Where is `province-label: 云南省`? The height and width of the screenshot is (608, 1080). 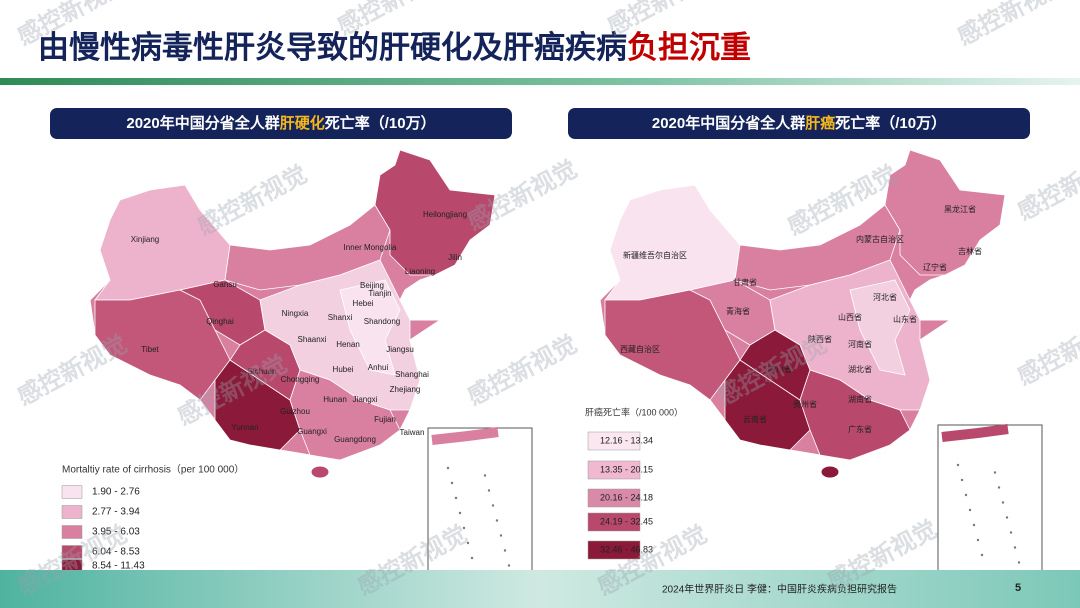
province-label: 云南省 is located at coordinates (755, 419).